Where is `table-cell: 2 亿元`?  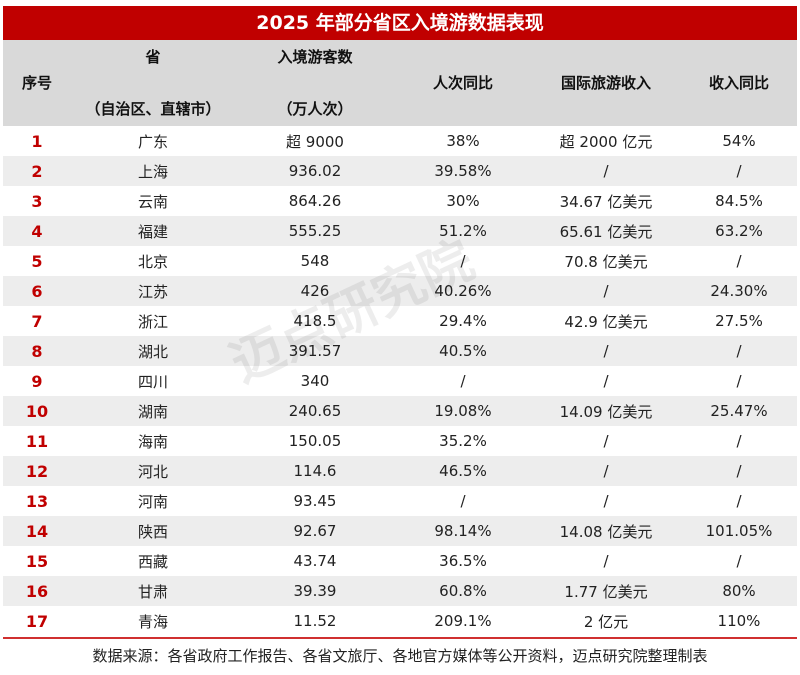
table-cell: 2 亿元 is located at coordinates (606, 621).